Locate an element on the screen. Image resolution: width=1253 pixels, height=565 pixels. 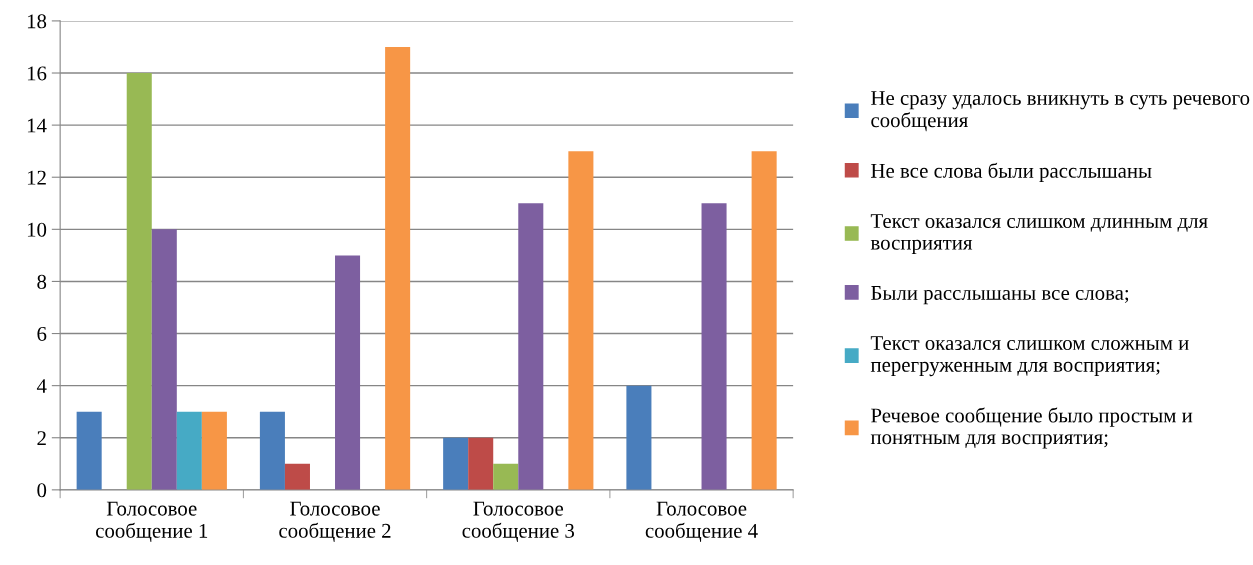
x-tick-label: Голосовое сообщение 4 is located at coordinates (701, 521).